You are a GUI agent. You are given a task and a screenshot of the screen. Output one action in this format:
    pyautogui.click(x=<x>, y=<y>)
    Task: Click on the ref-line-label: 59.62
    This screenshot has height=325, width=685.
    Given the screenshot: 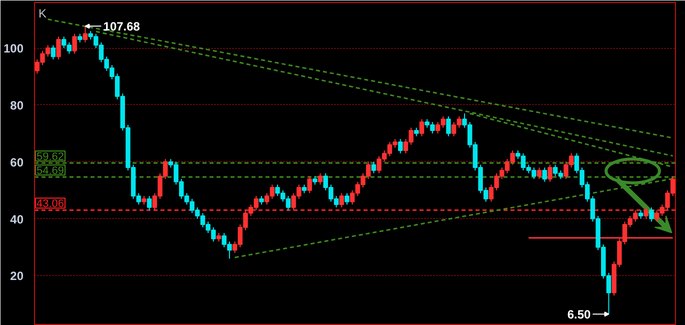 What is the action you would take?
    pyautogui.click(x=50, y=156)
    